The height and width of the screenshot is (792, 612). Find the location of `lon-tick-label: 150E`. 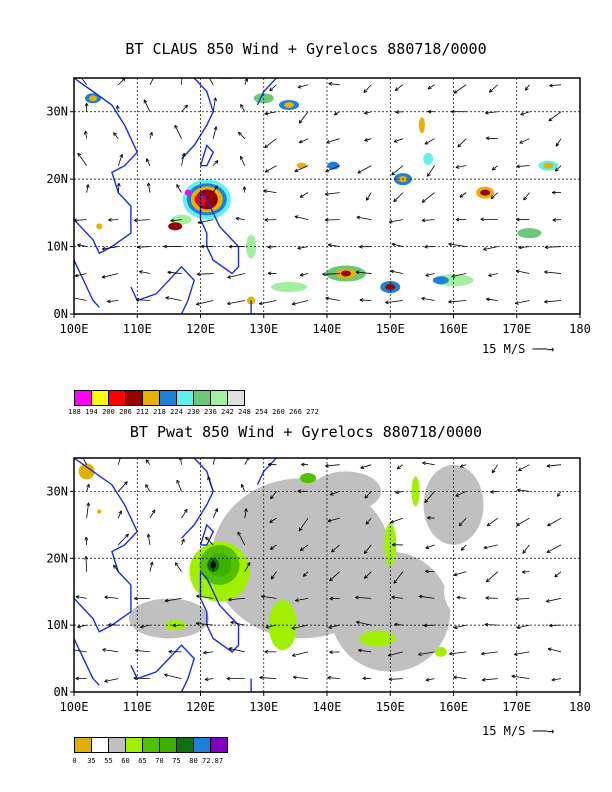

lon-tick-label: 150E is located at coordinates (390, 329).